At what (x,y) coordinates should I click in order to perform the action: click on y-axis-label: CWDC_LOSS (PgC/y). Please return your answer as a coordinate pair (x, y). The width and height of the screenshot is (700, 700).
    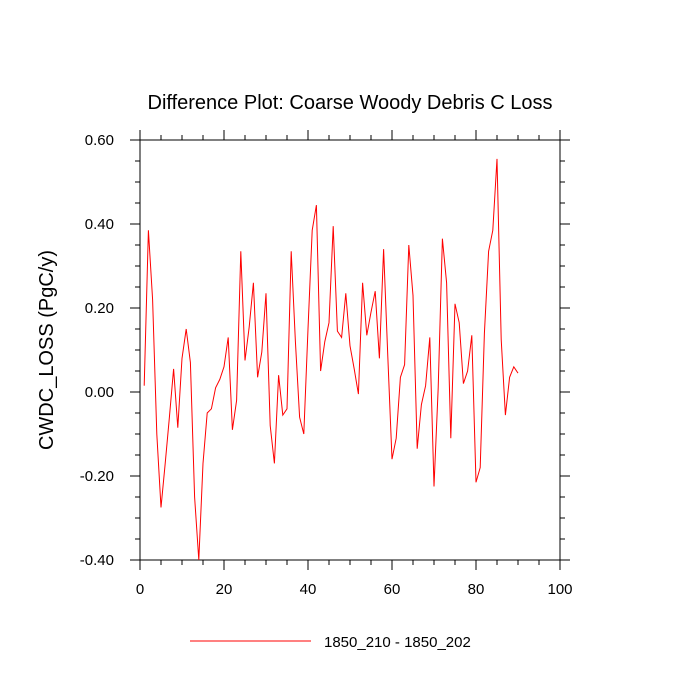
    Looking at the image, I should click on (47, 350).